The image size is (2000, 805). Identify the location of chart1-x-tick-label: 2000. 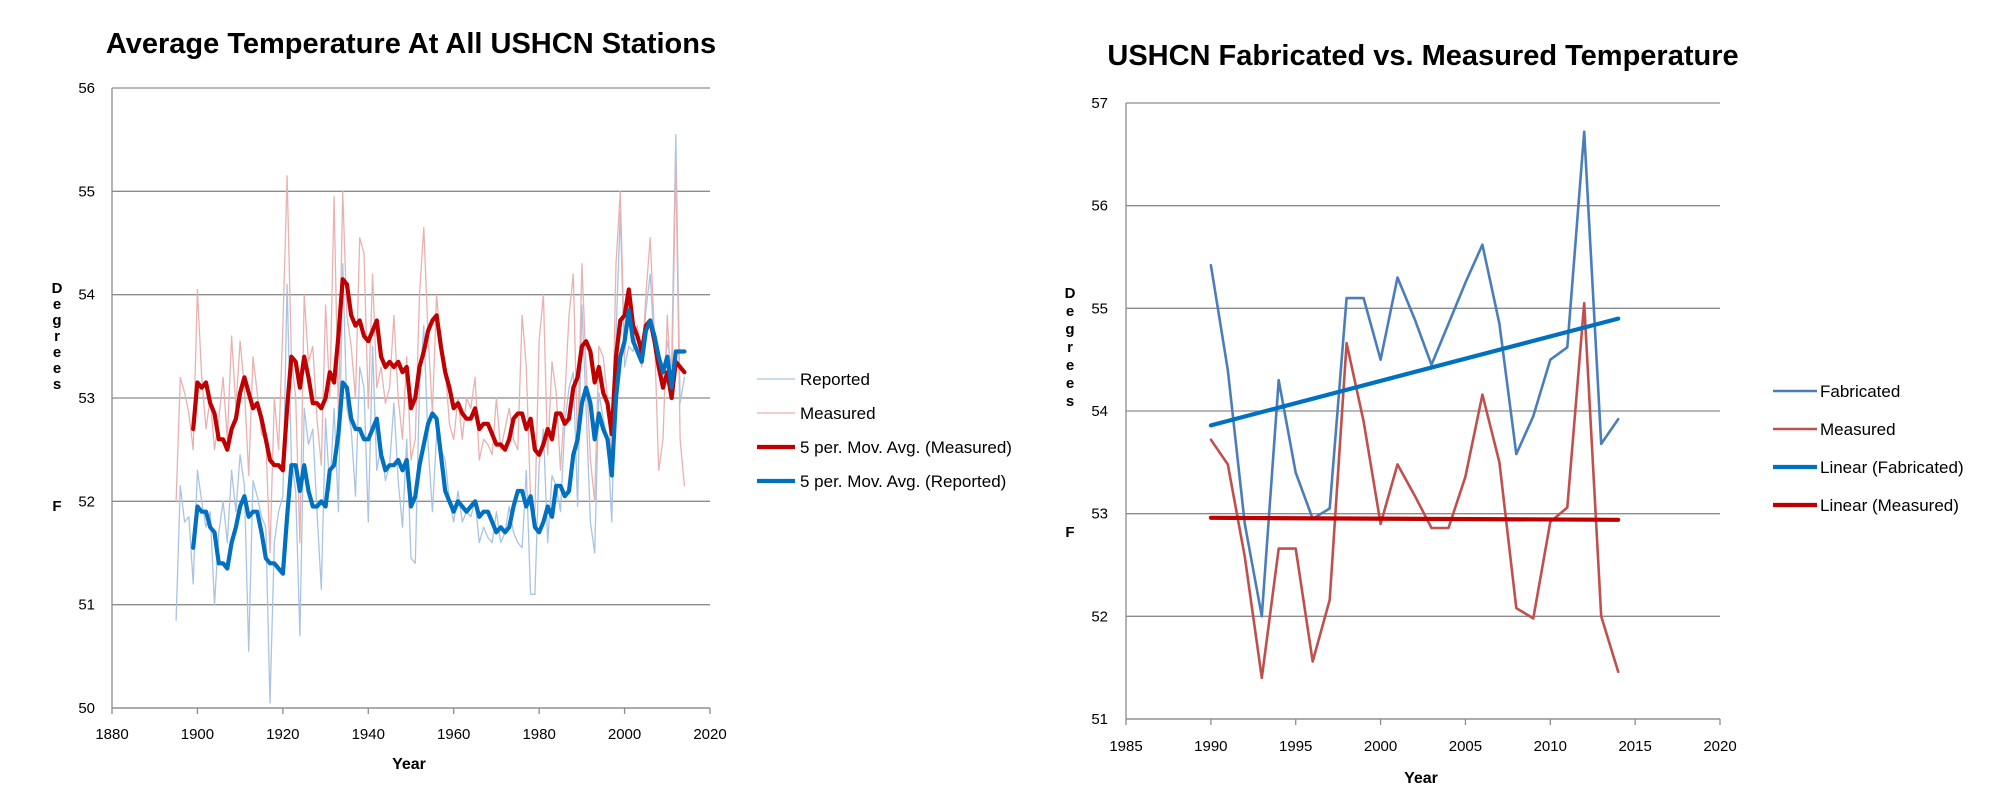
(624, 734).